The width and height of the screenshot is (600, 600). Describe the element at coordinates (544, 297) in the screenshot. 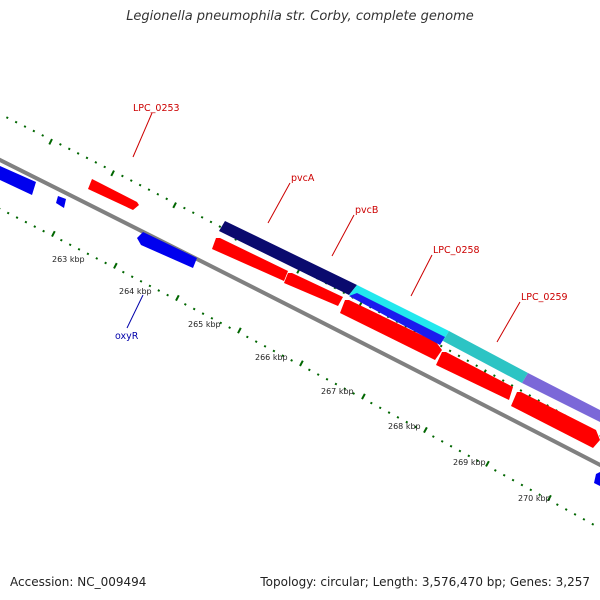

I see `gene-label: LPC_0259` at that location.